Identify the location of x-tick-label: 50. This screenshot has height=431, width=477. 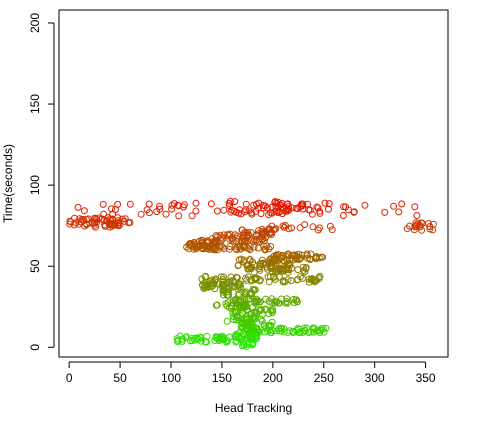
(120, 378).